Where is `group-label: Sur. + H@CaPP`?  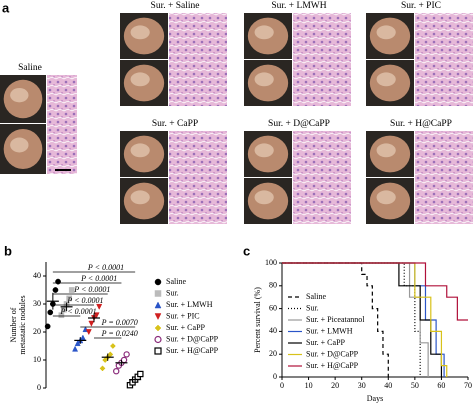
group-label: Sur. + H@CaPP is located at coordinates (421, 124).